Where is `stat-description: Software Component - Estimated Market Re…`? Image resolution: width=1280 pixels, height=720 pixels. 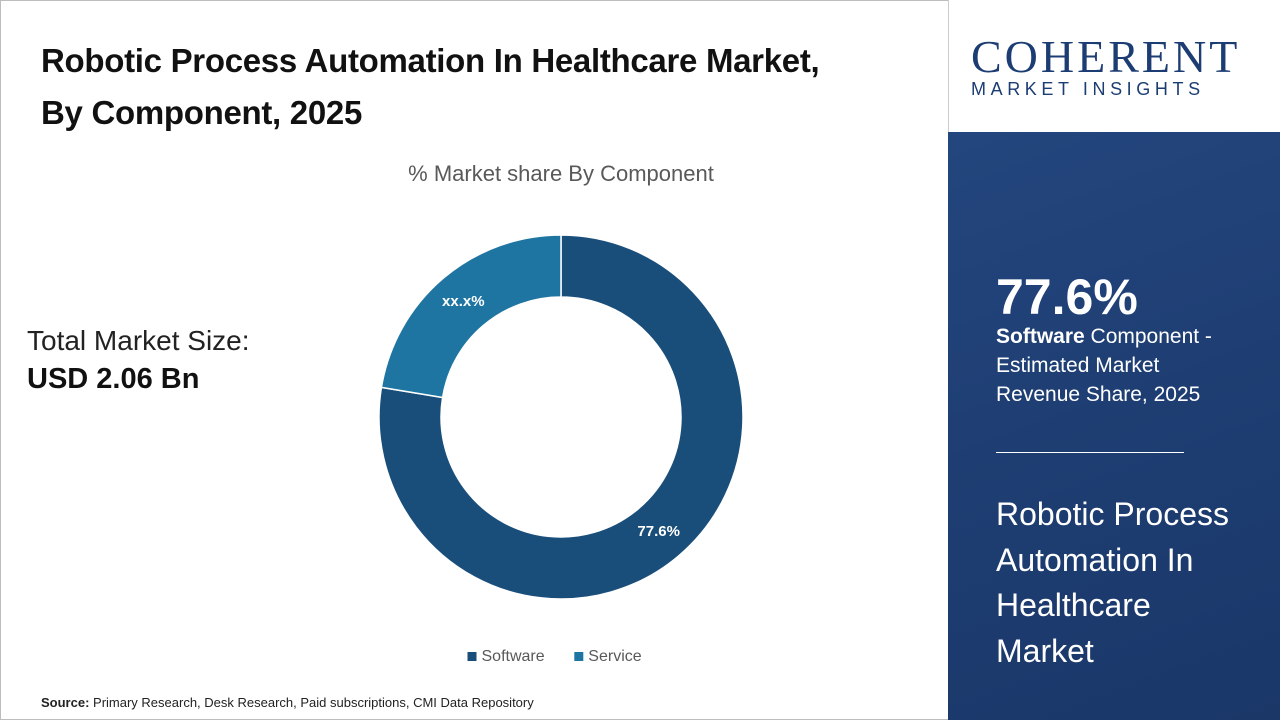
stat-description: Software Component - Estimated Market Re… is located at coordinates (1121, 365).